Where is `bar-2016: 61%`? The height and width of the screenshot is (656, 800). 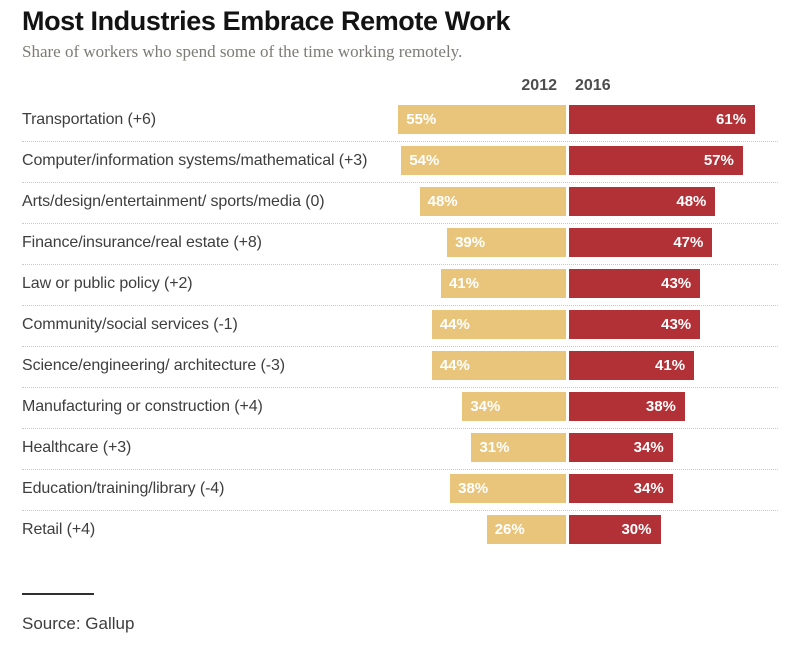
bar-2016: 61% is located at coordinates (662, 119).